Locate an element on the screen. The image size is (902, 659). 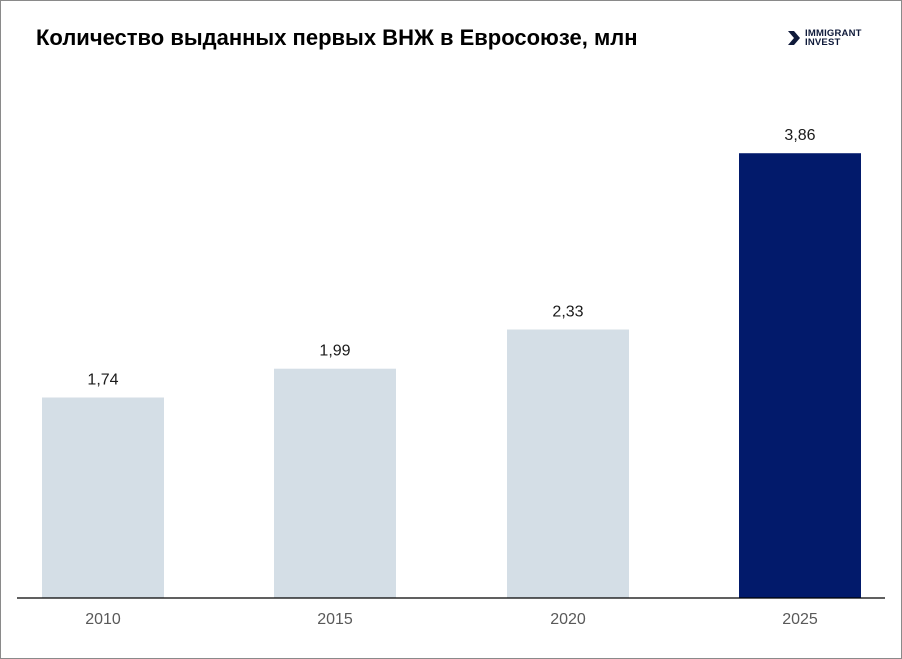
bar-2025 is located at coordinates (800, 376).